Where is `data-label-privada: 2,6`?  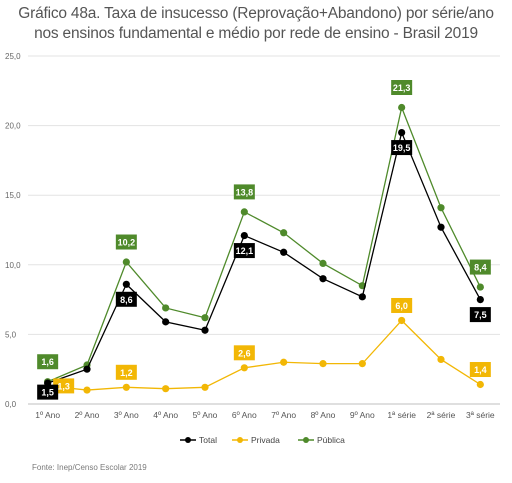
data-label-privada: 2,6 is located at coordinates (244, 353).